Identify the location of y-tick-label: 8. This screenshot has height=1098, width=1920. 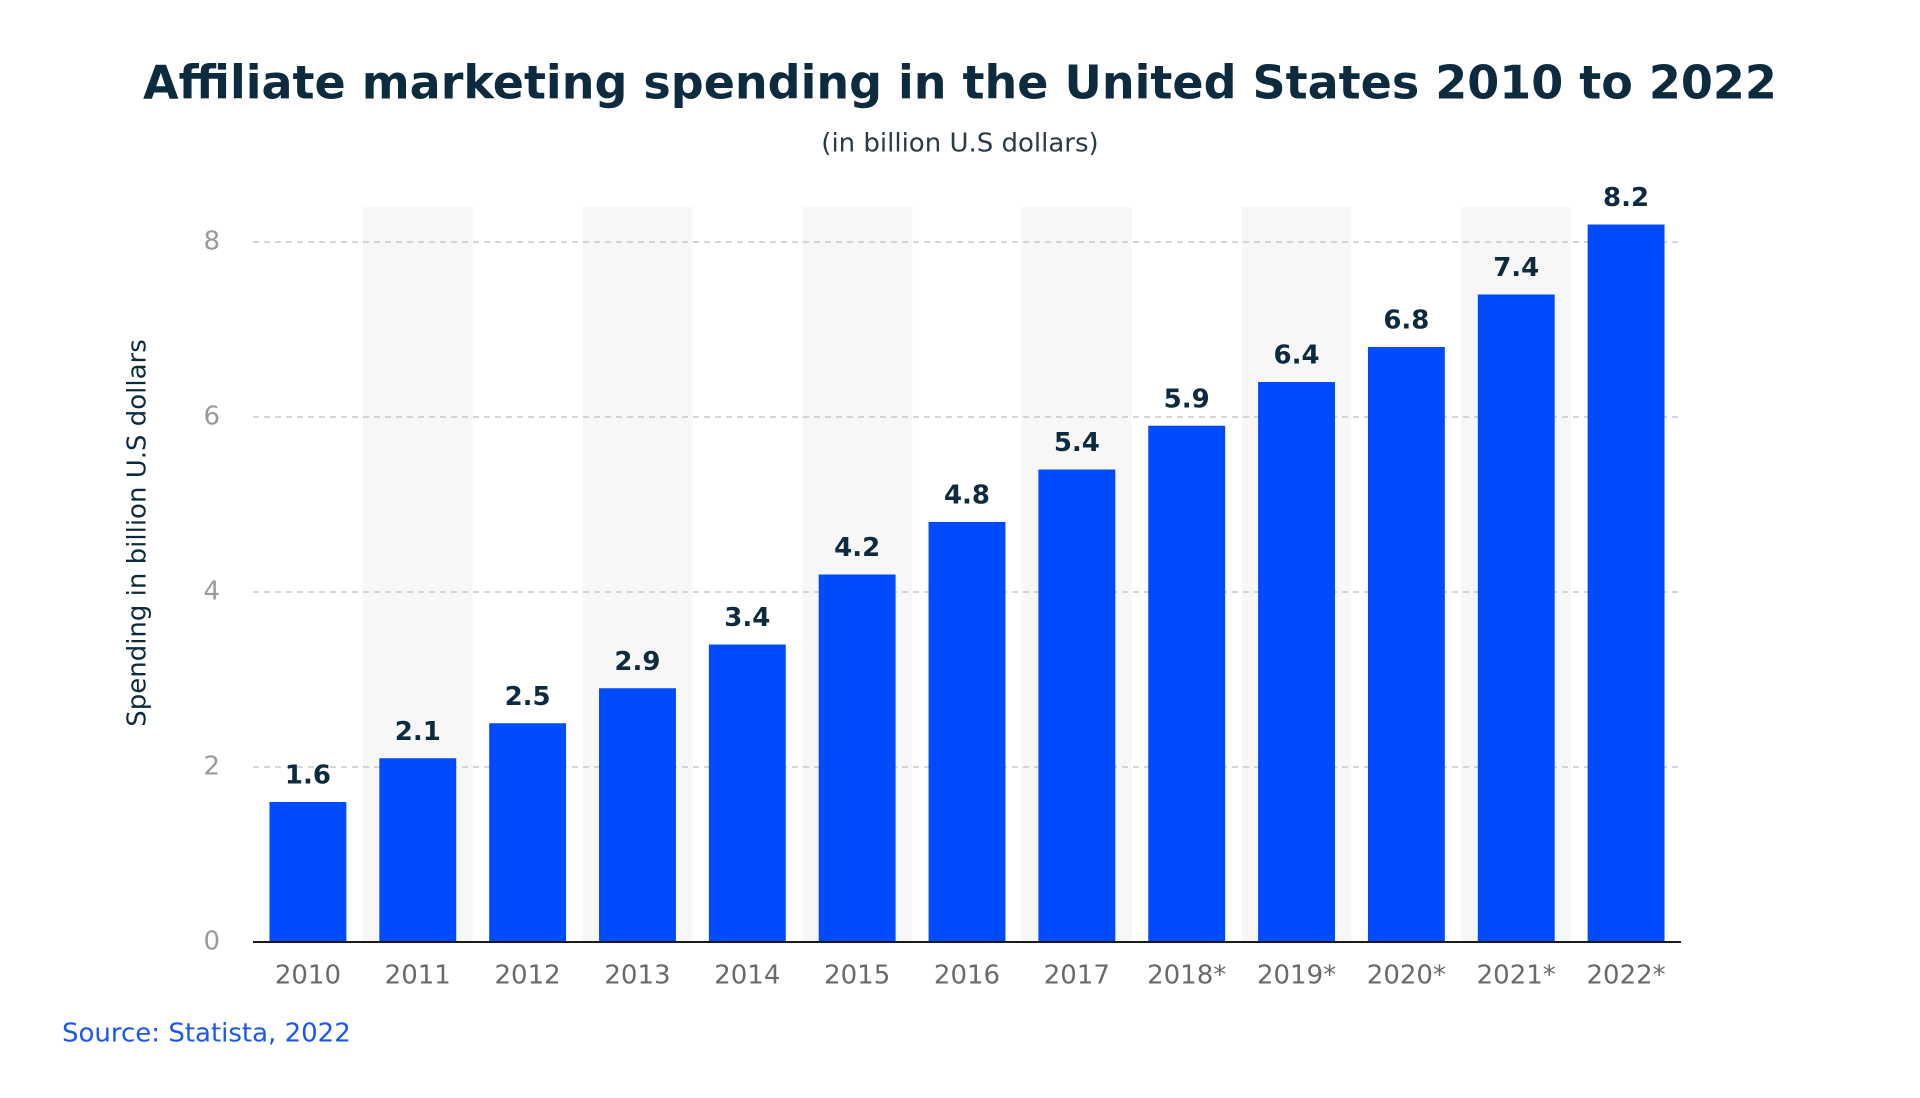
(211, 242).